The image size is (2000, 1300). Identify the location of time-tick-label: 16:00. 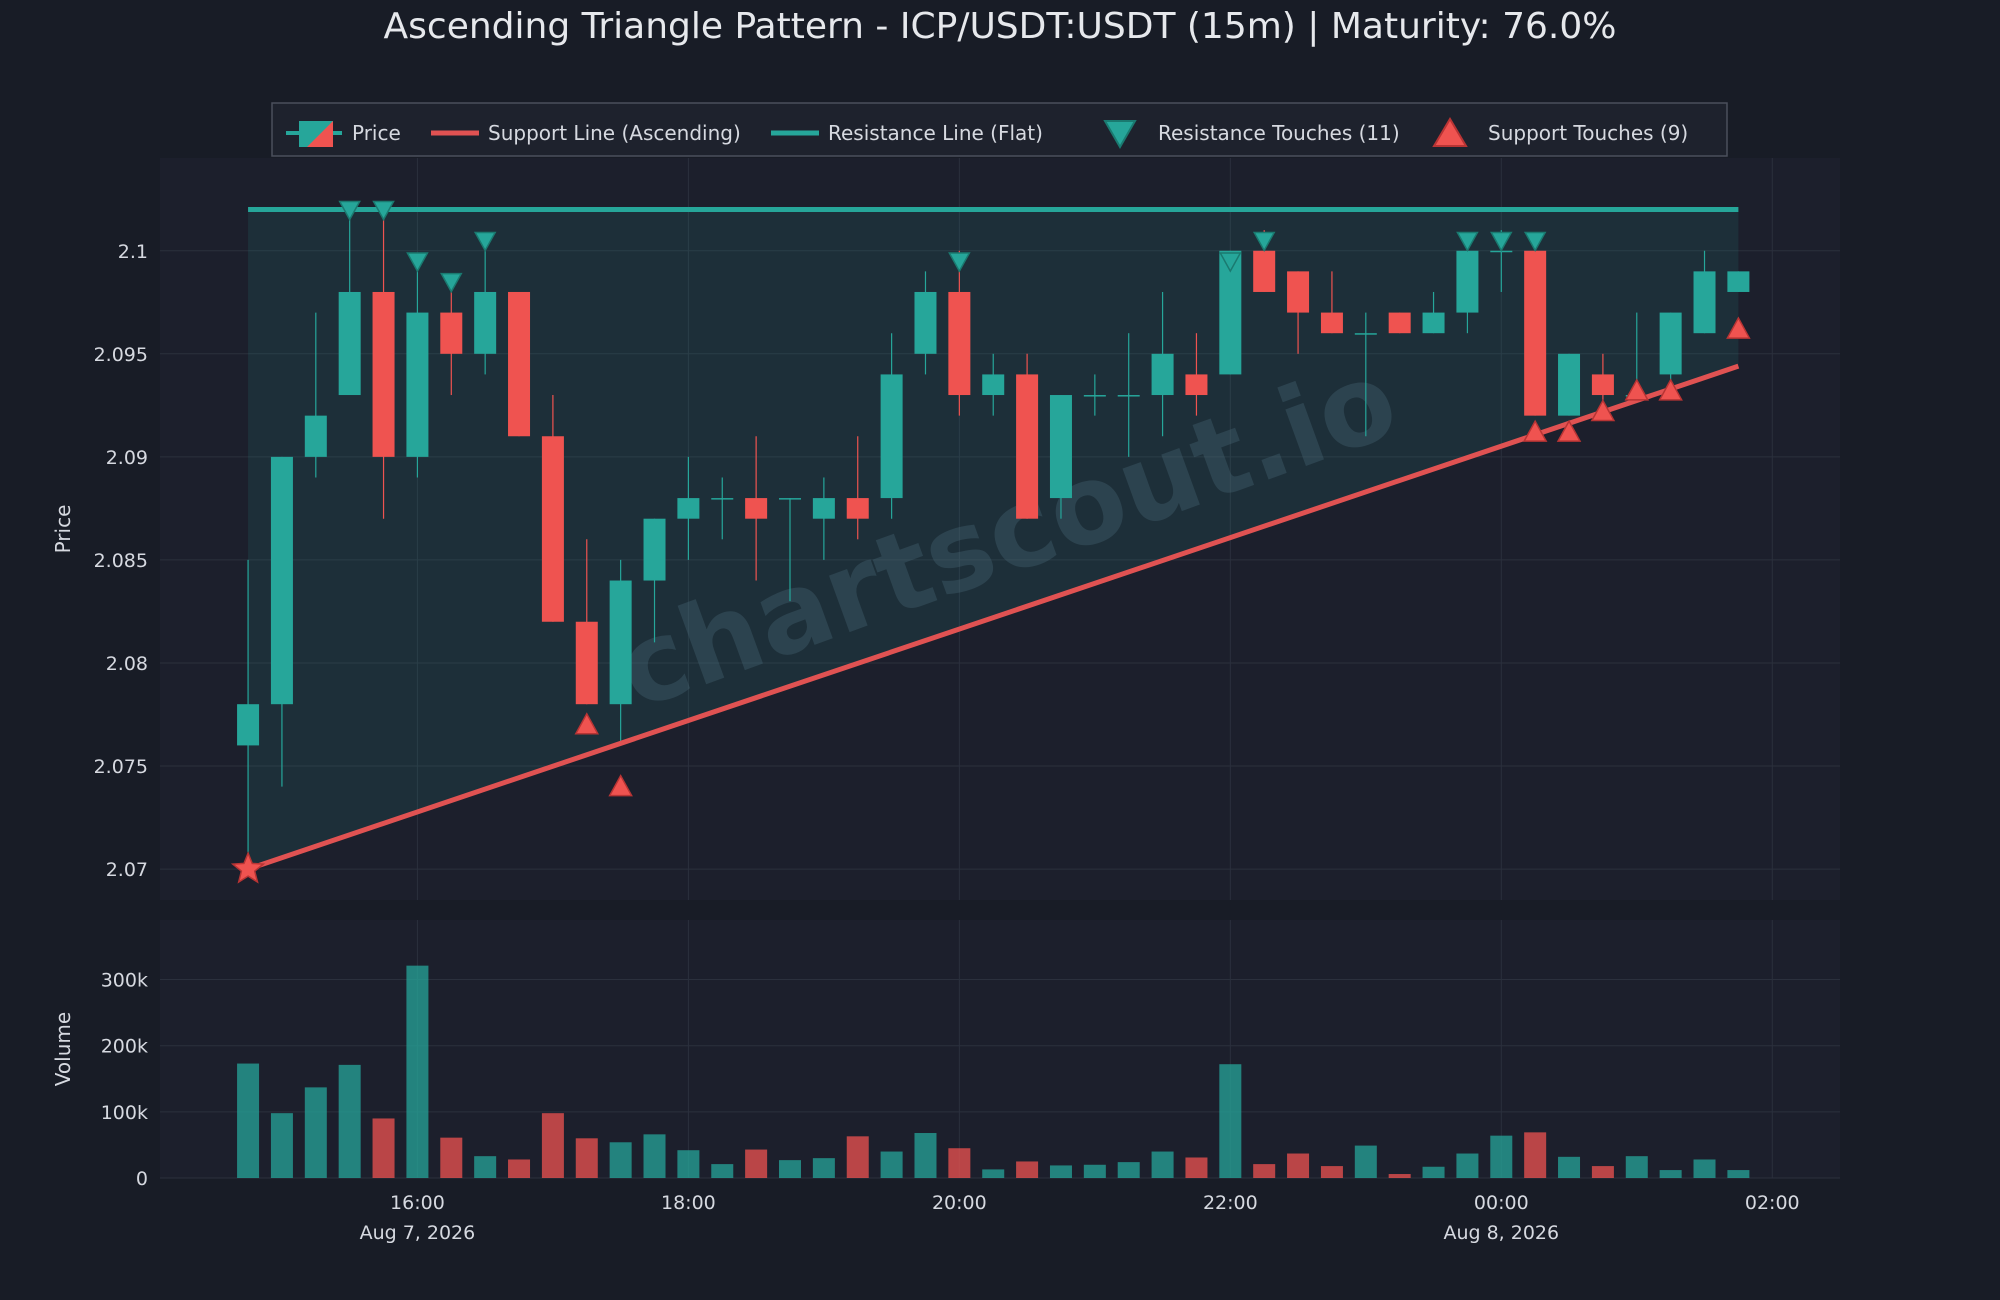
(417, 1203).